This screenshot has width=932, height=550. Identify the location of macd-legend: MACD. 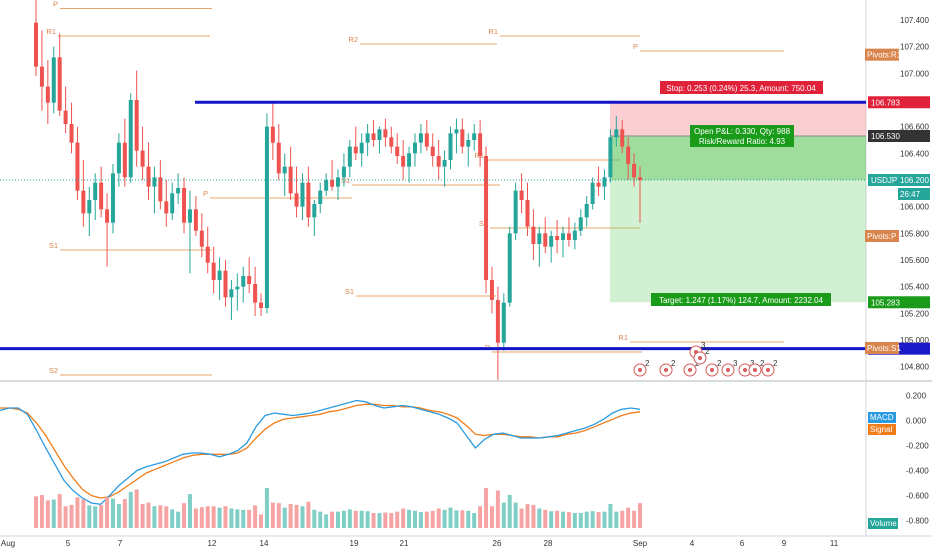
(882, 417).